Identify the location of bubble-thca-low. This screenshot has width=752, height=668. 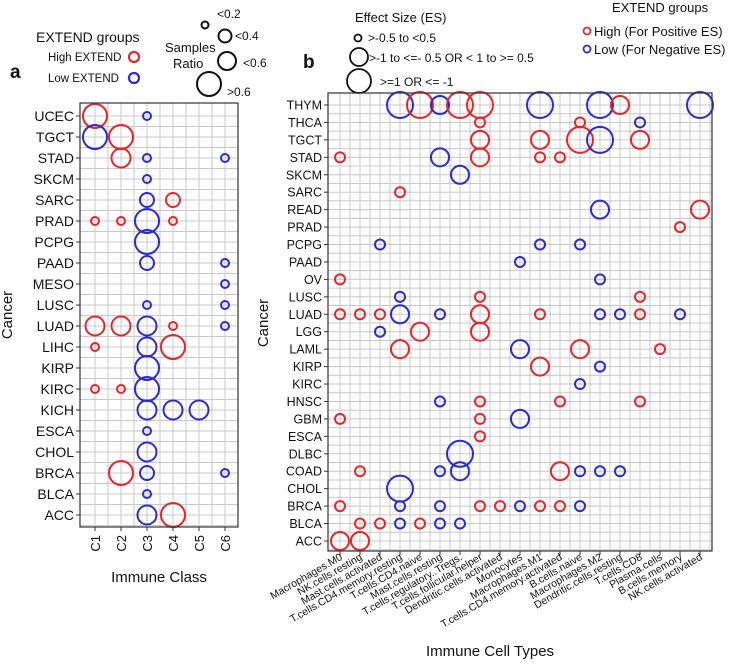
(640, 122).